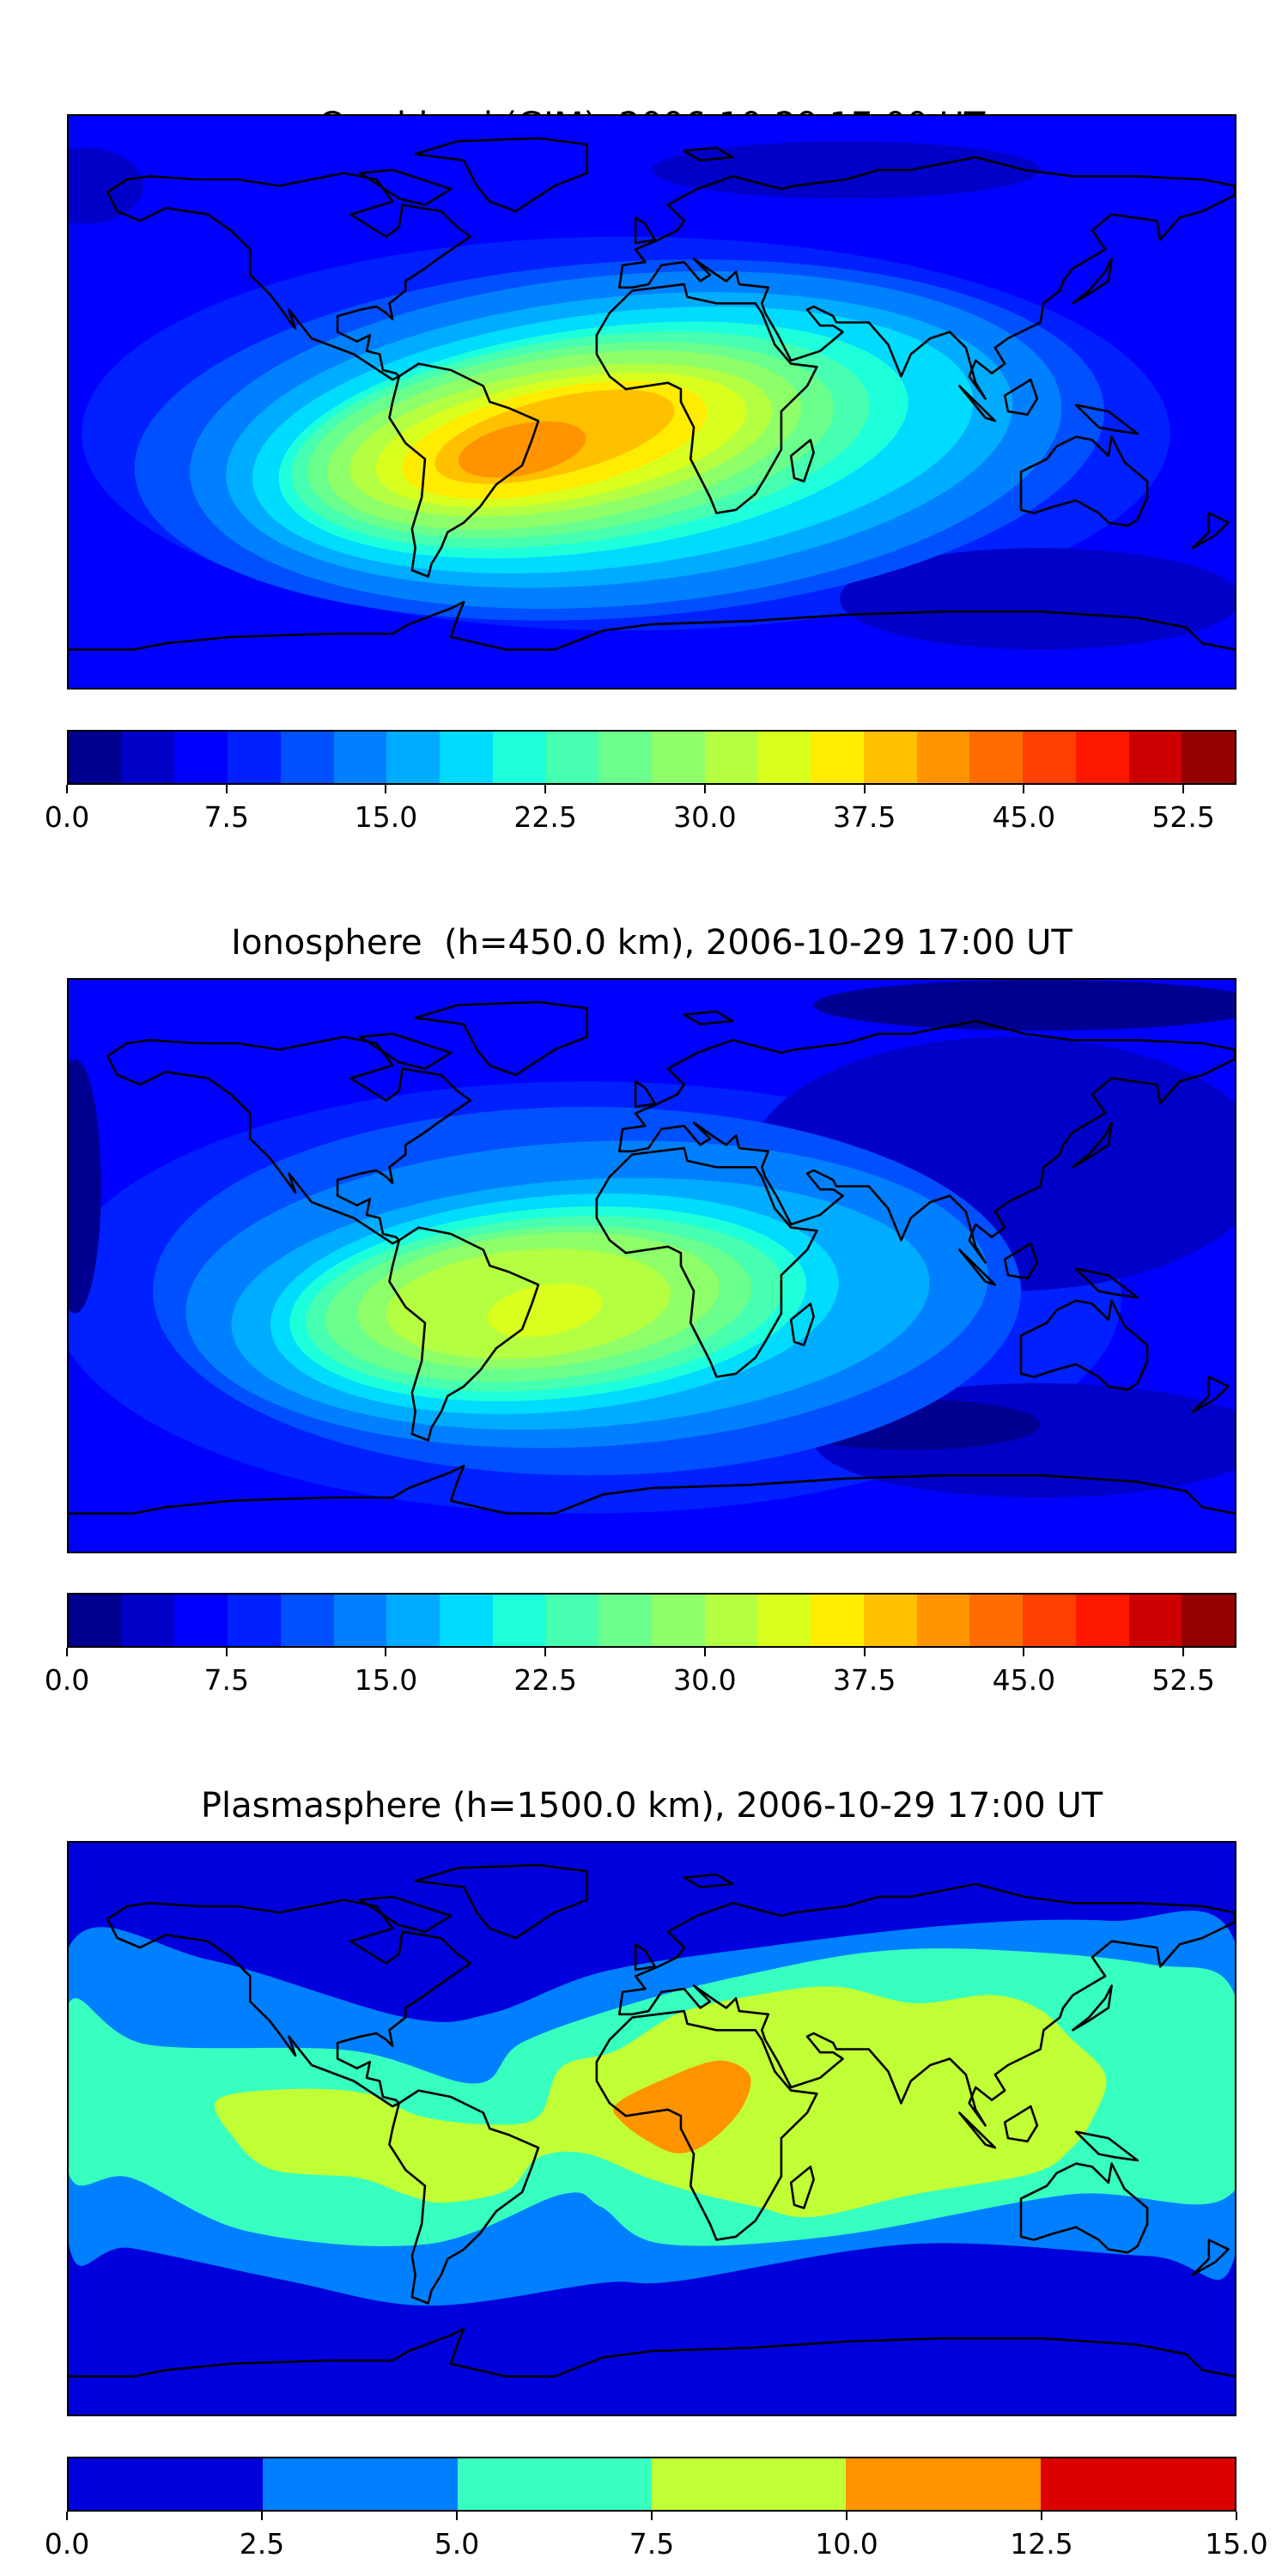  Describe the element at coordinates (640, 815) in the screenshot. I see `colorbar-ticks-combined: 0.0 7.5 15.0 22.5 30.0 37.5 45.0 52.5` at that location.